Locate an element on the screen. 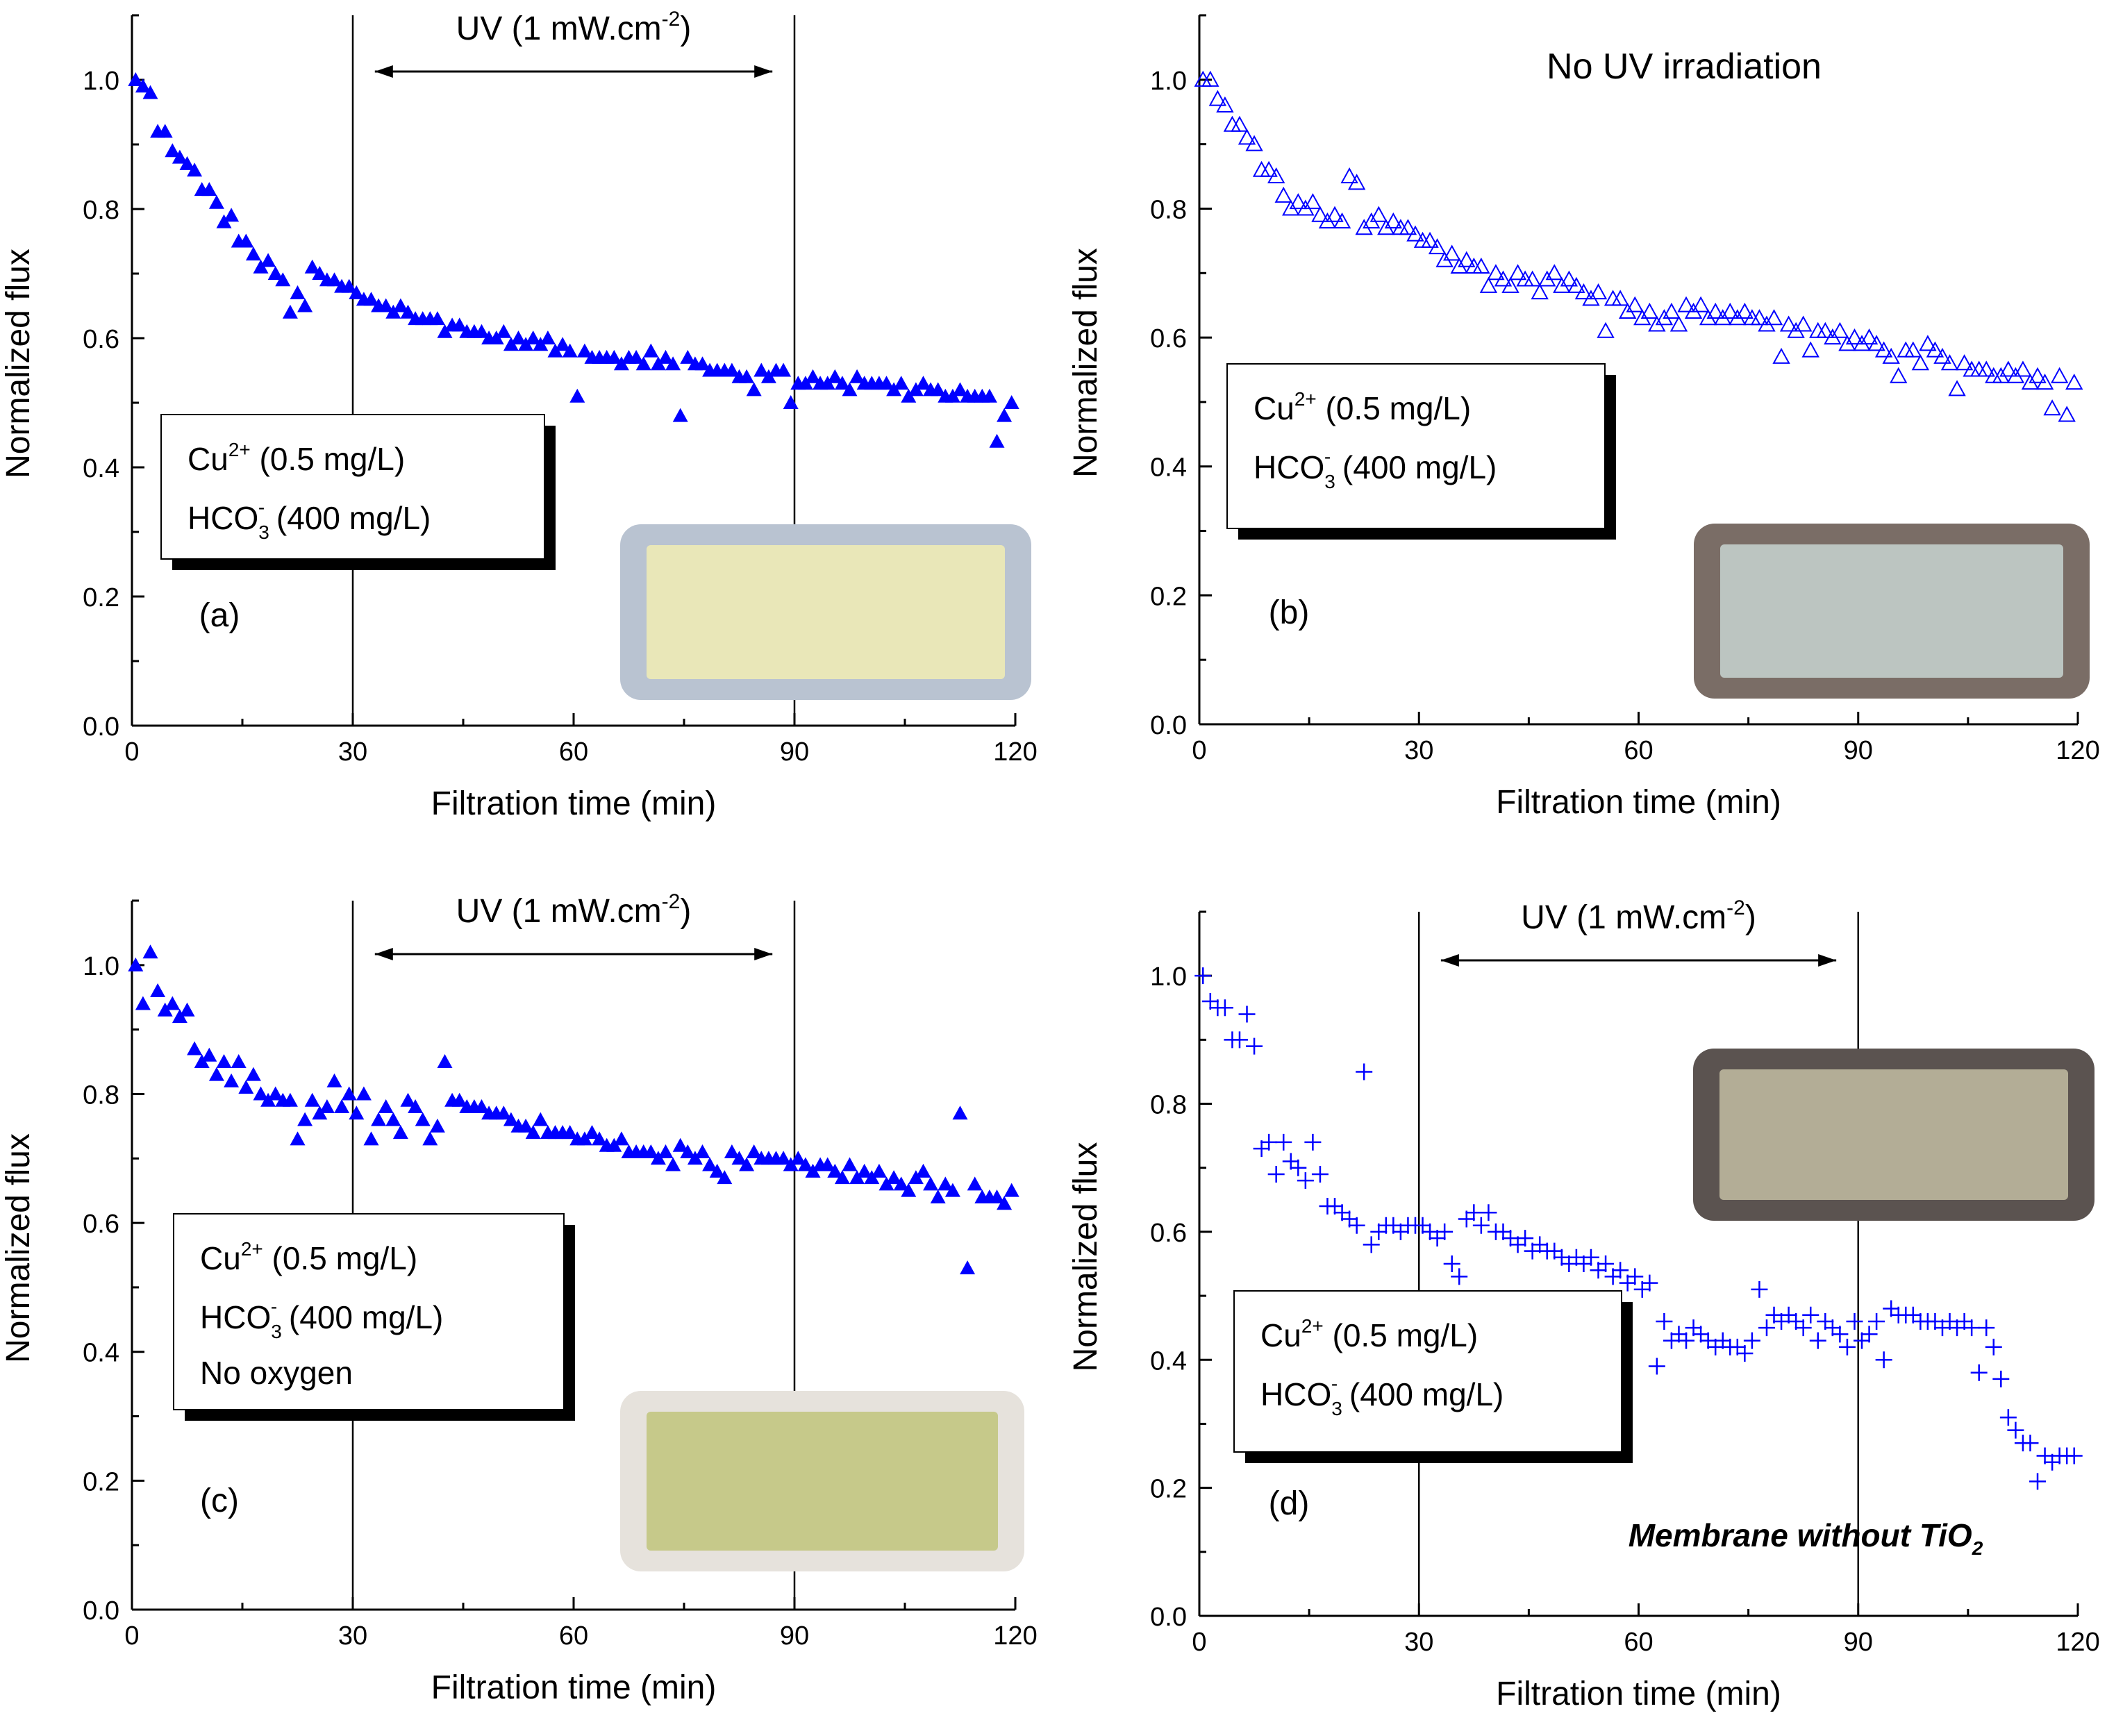  annotation-sub: 2 is located at coordinates (1978, 1548).